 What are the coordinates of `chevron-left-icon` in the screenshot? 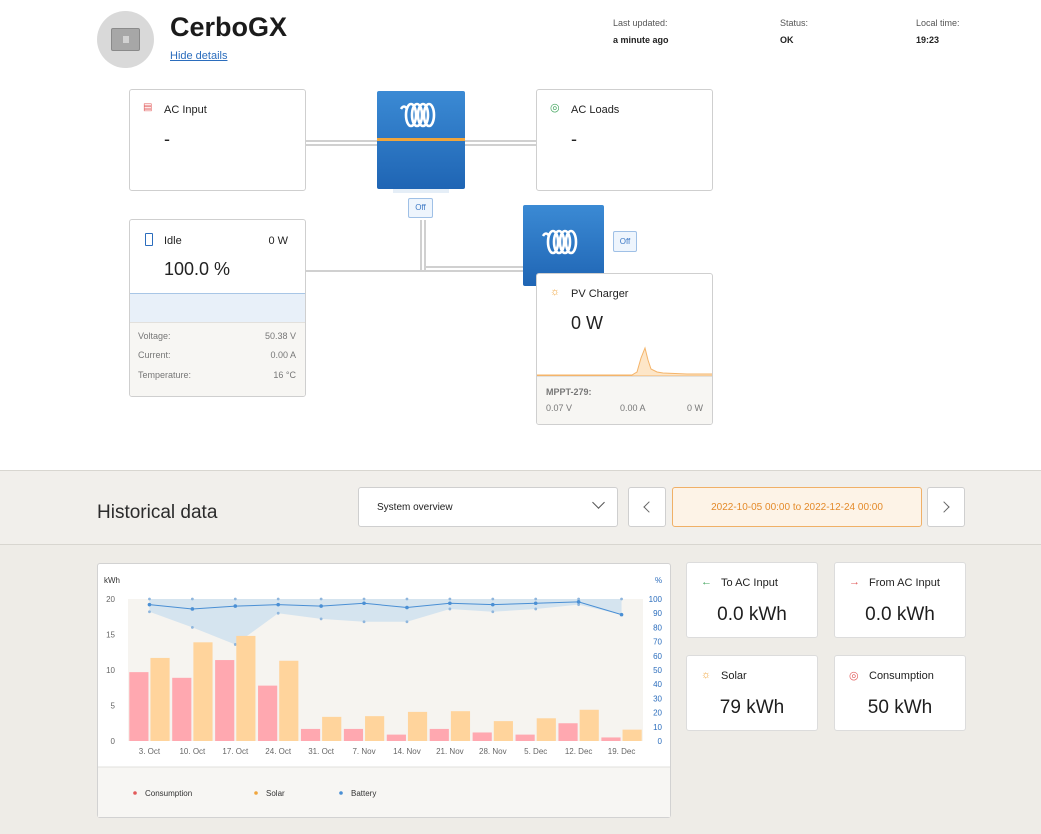 It's located at (649, 507).